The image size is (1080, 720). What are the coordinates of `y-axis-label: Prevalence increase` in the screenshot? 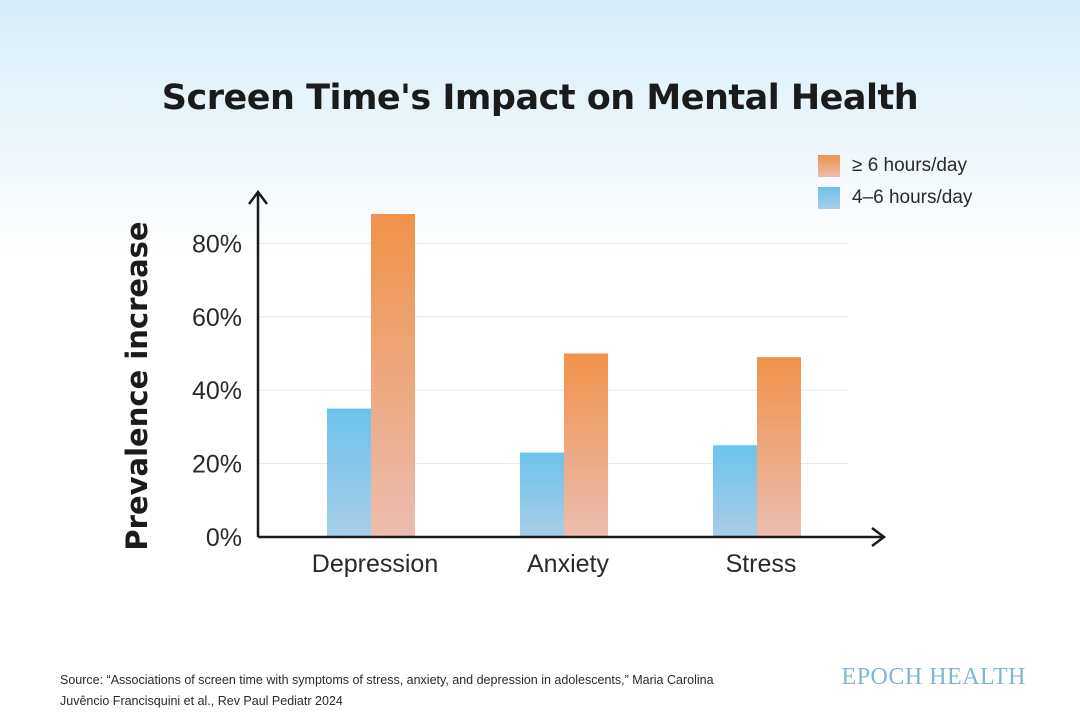 It's located at (137, 385).